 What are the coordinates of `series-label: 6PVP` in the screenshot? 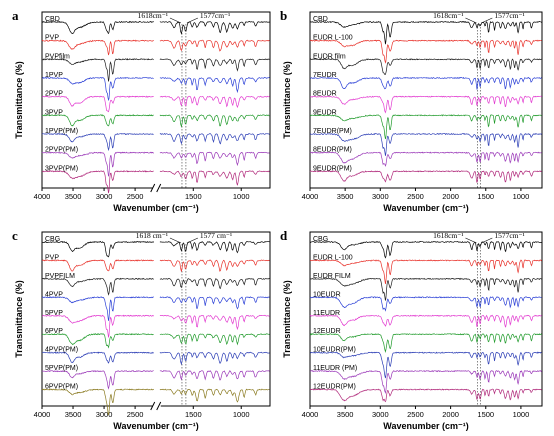 It's located at (54, 331).